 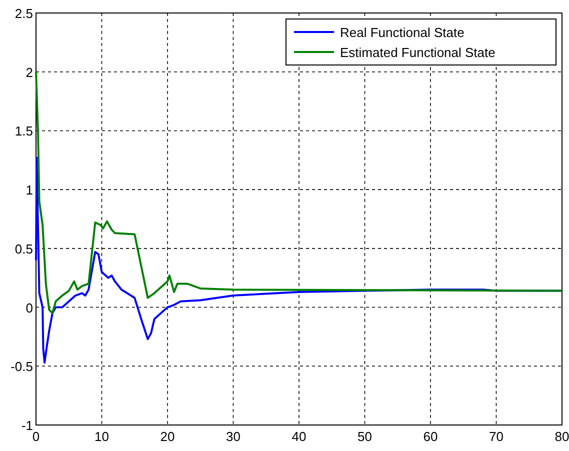 What do you see at coordinates (365, 436) in the screenshot?
I see `x-tick-label: 50` at bounding box center [365, 436].